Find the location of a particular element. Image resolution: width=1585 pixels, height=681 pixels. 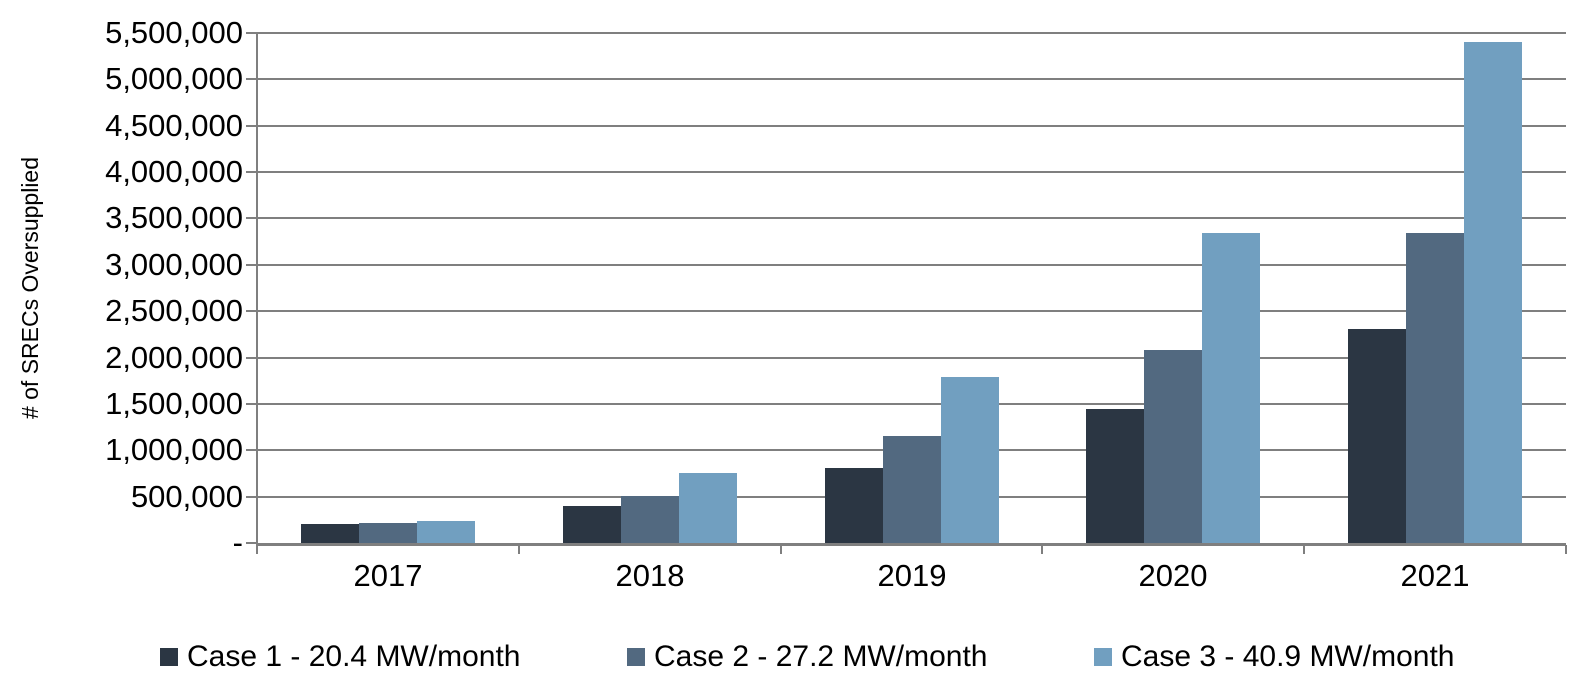

legend-item: Case 1 - 20.4 MW/month is located at coordinates (340, 657).